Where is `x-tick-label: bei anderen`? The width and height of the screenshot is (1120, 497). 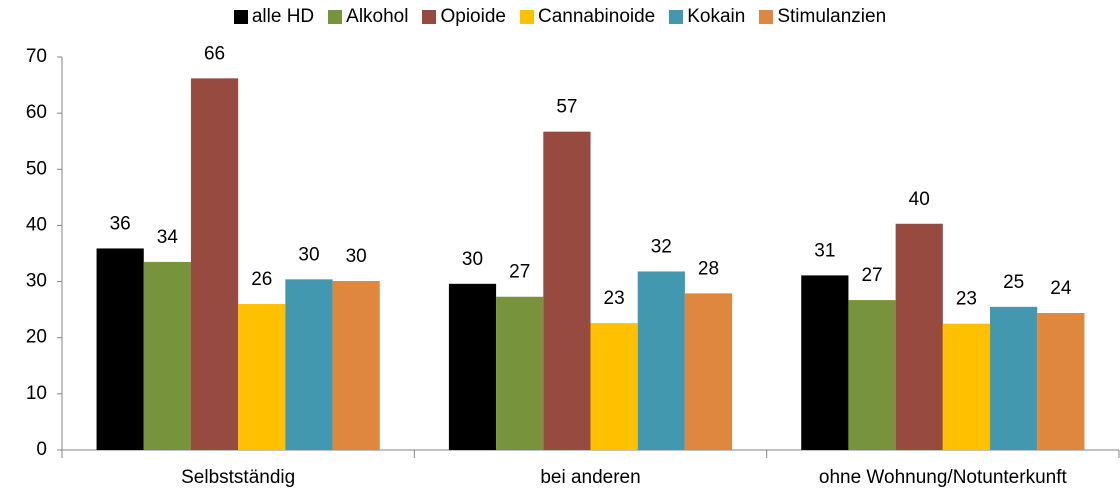
x-tick-label: bei anderen is located at coordinates (590, 477).